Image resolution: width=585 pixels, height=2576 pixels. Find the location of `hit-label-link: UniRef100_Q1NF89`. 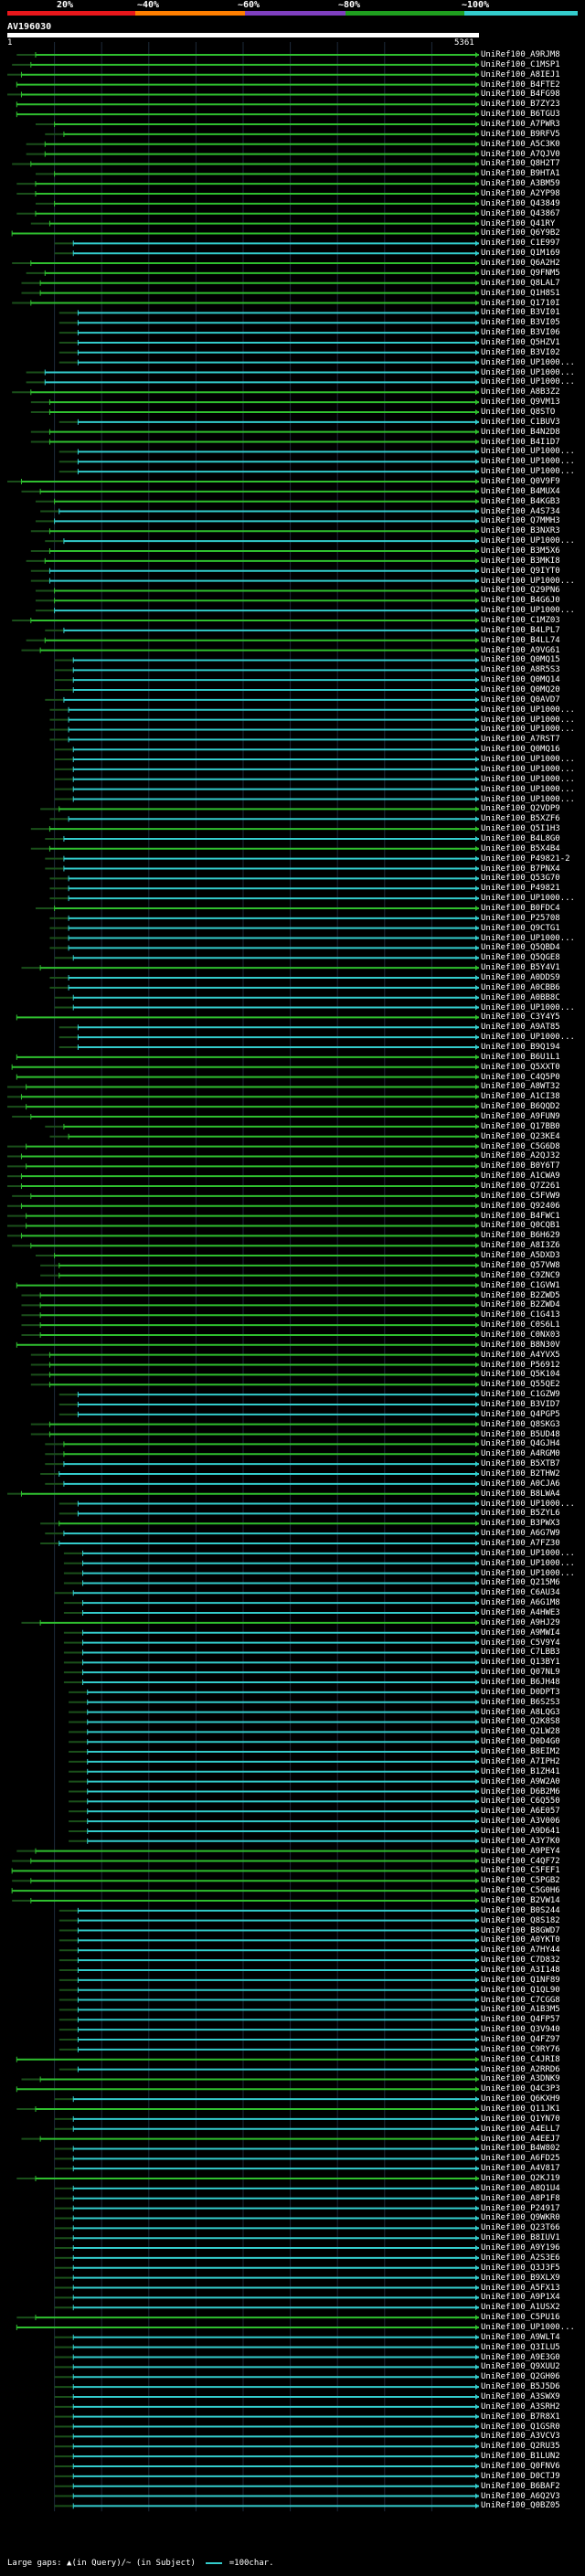

hit-label-link: UniRef100_Q1NF89 is located at coordinates (520, 1980).